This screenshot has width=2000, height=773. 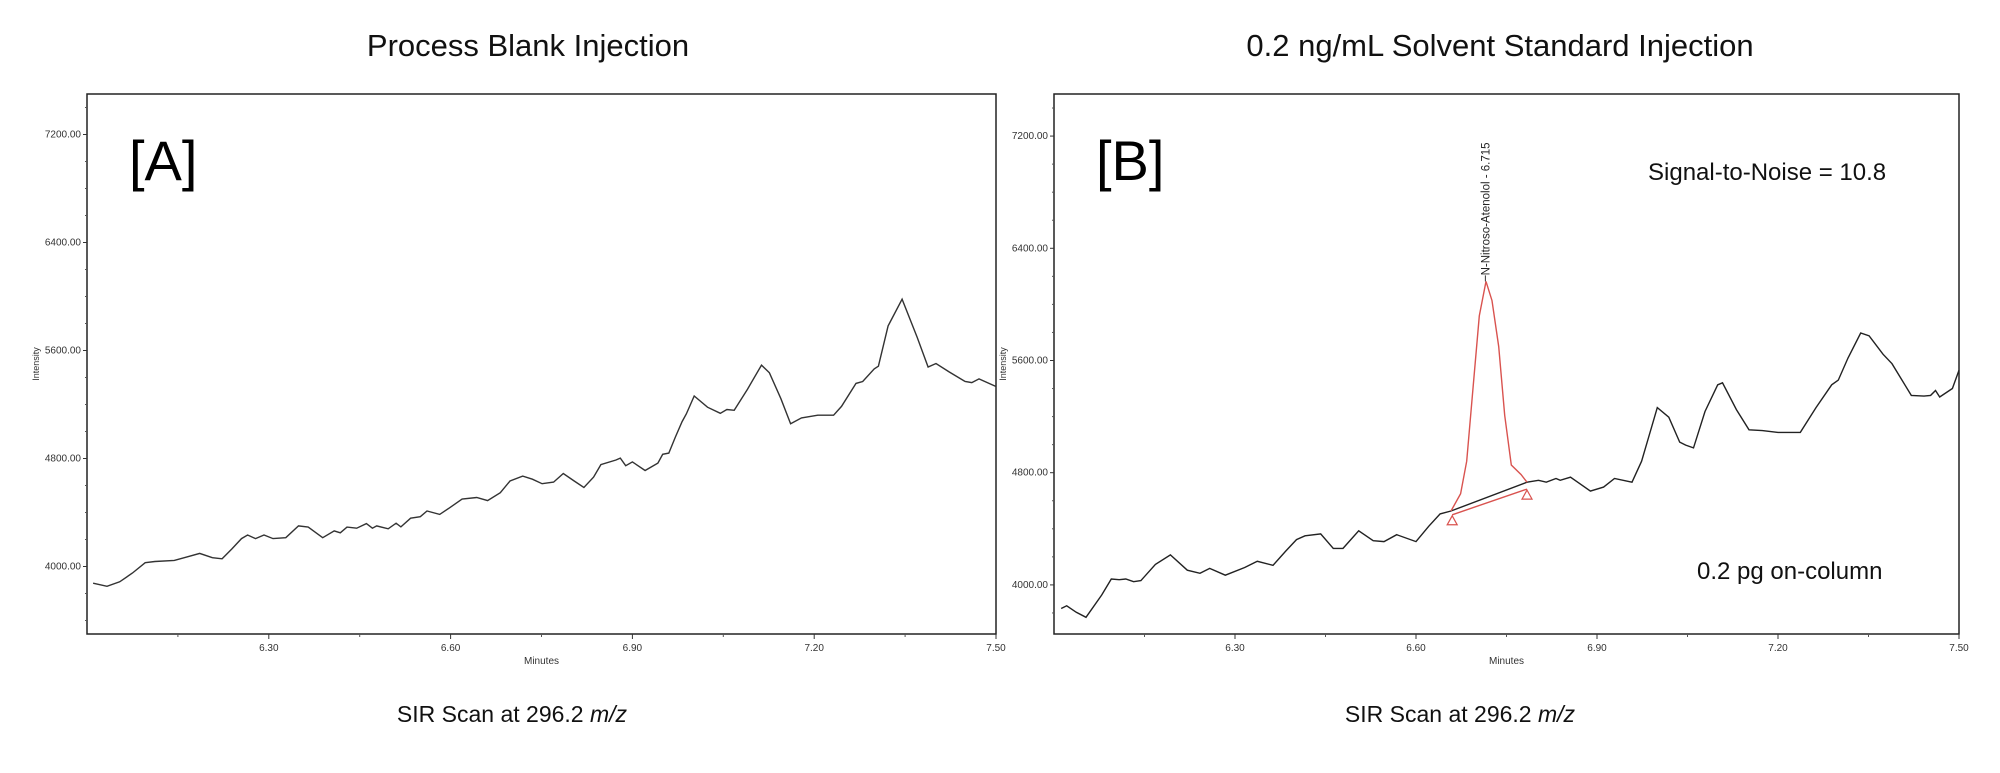 I want to click on signal-to-noise-annotation: Signal-to-Noise = 10.8, so click(x=1767, y=172).